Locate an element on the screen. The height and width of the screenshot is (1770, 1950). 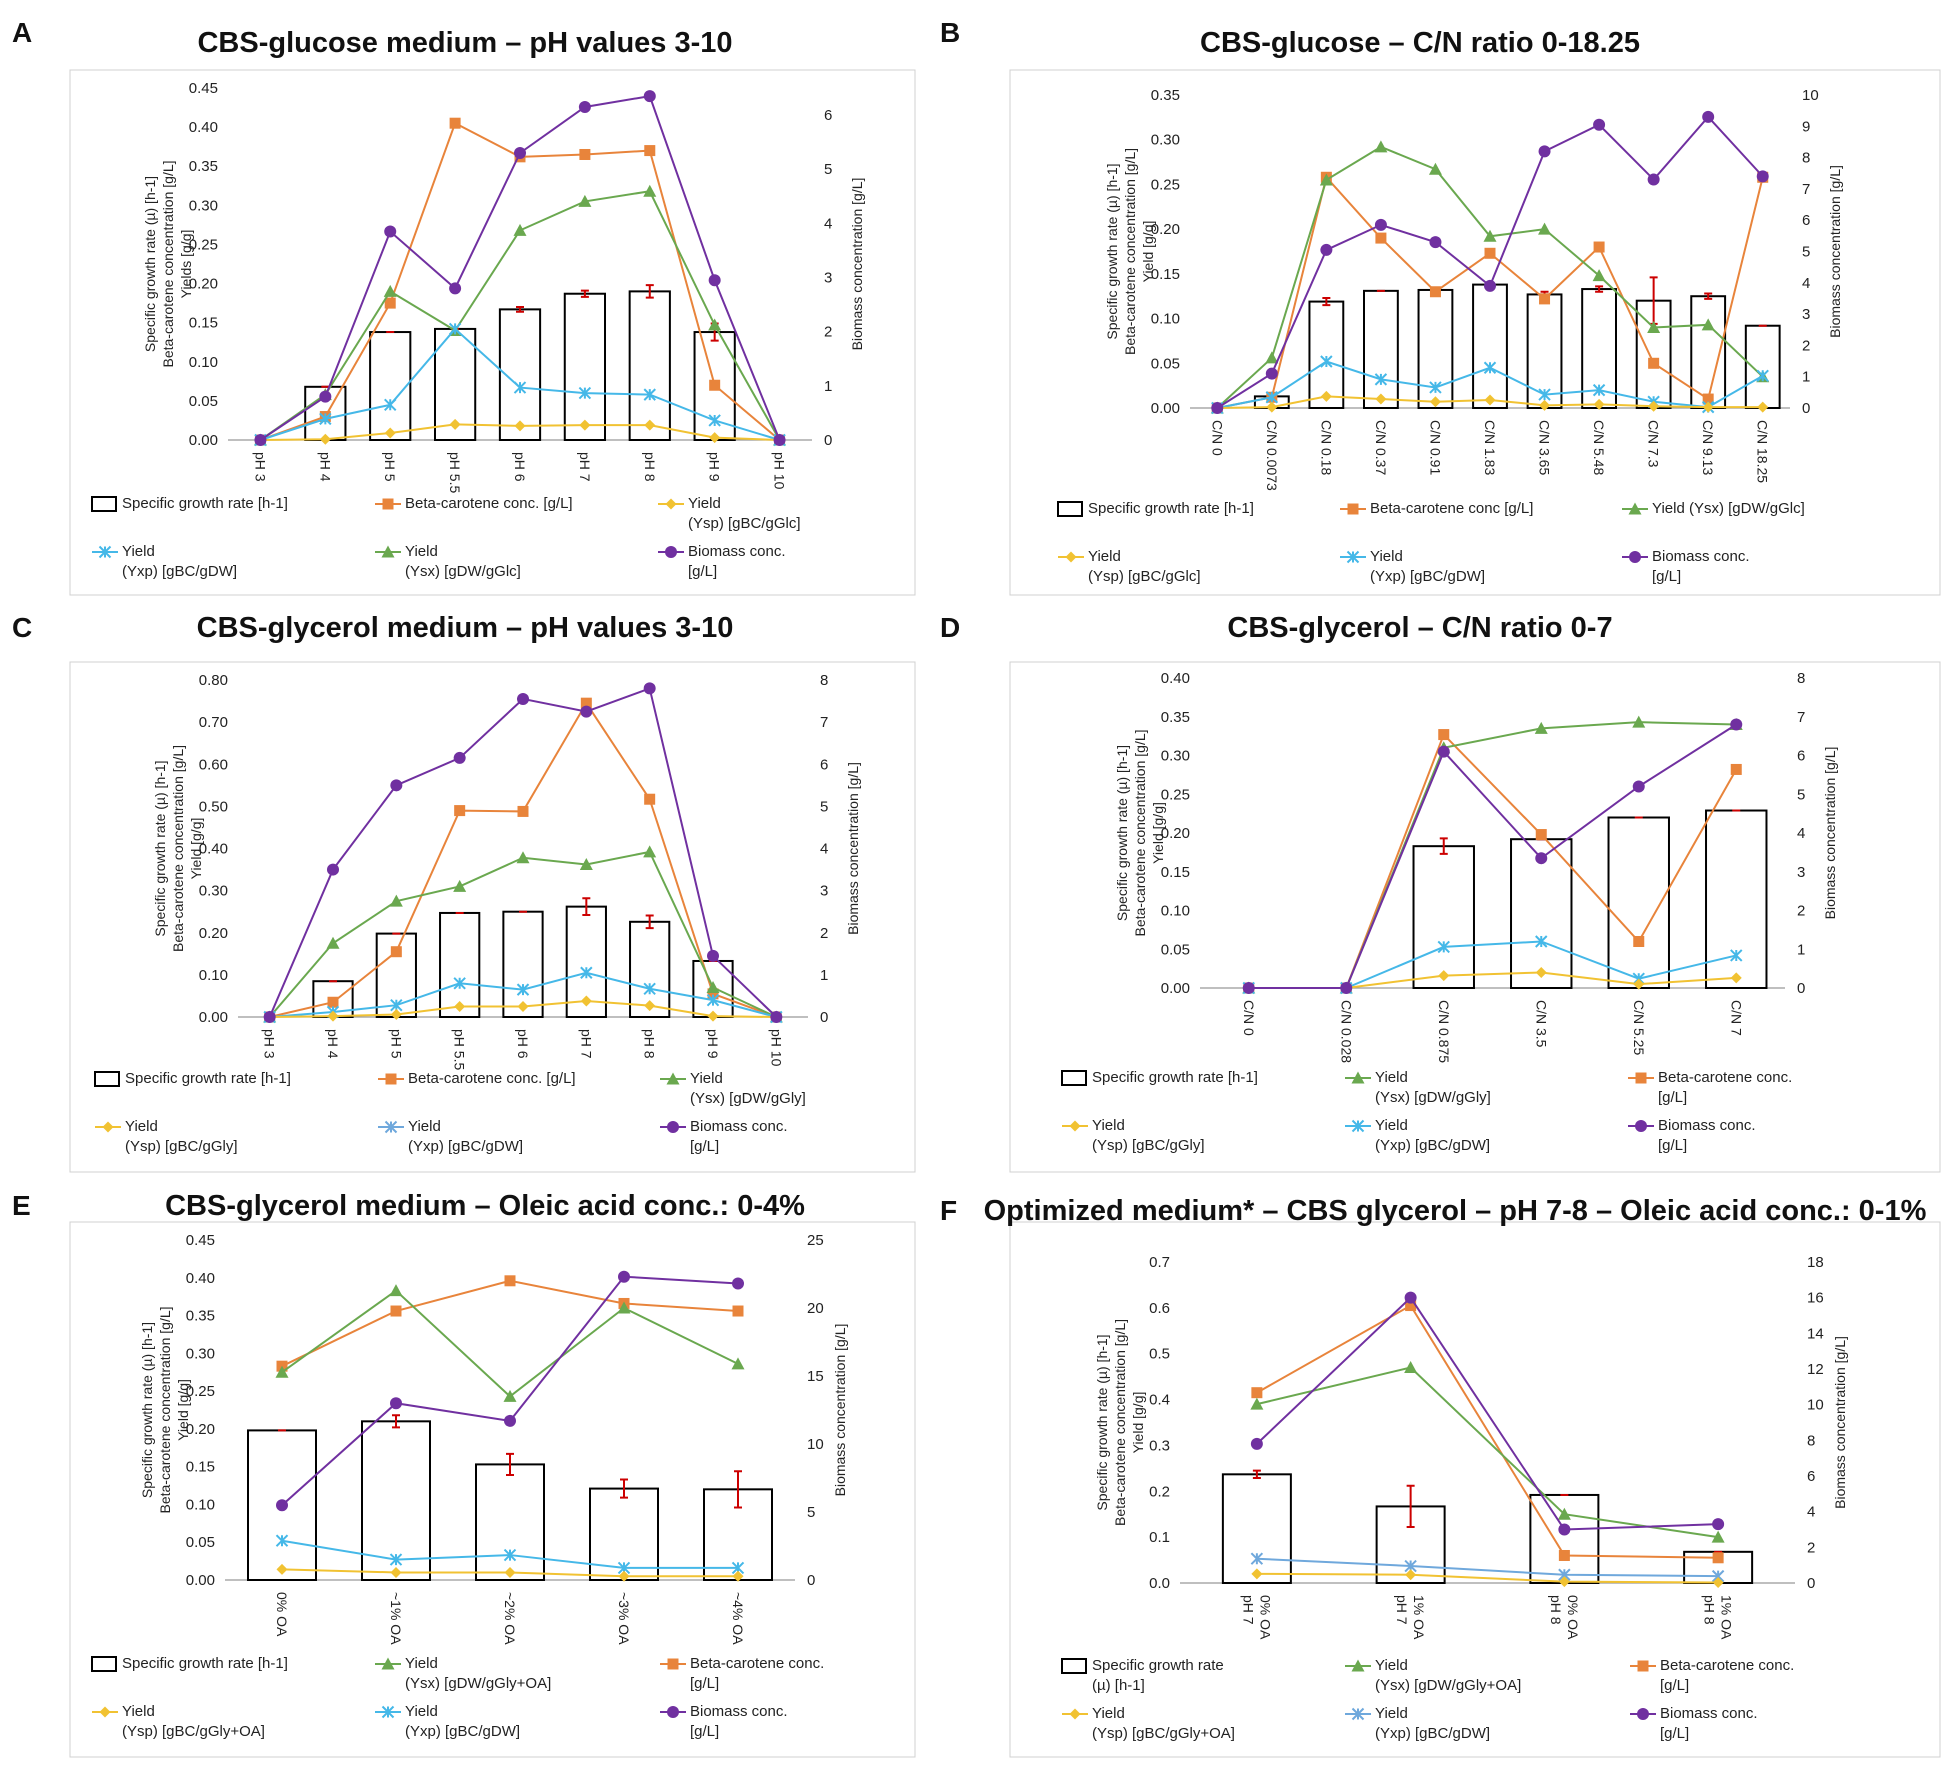
y2-tick-label: 0 is located at coordinates (811, 1580).